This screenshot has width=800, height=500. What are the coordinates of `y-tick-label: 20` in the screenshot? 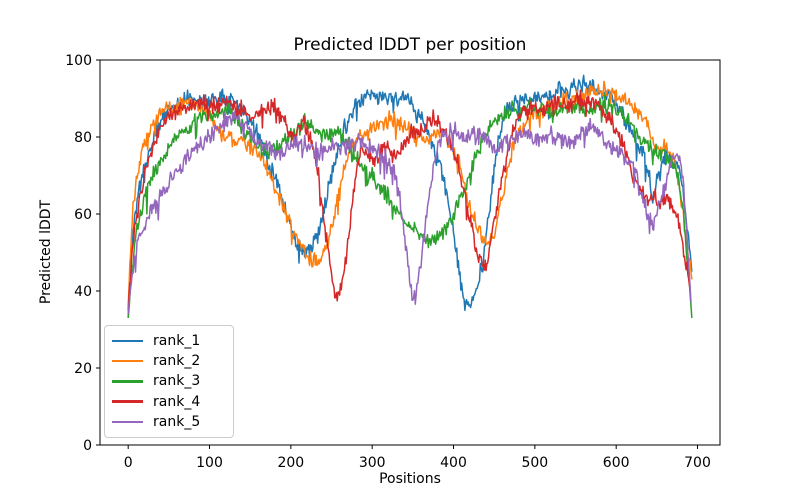 It's located at (83, 369).